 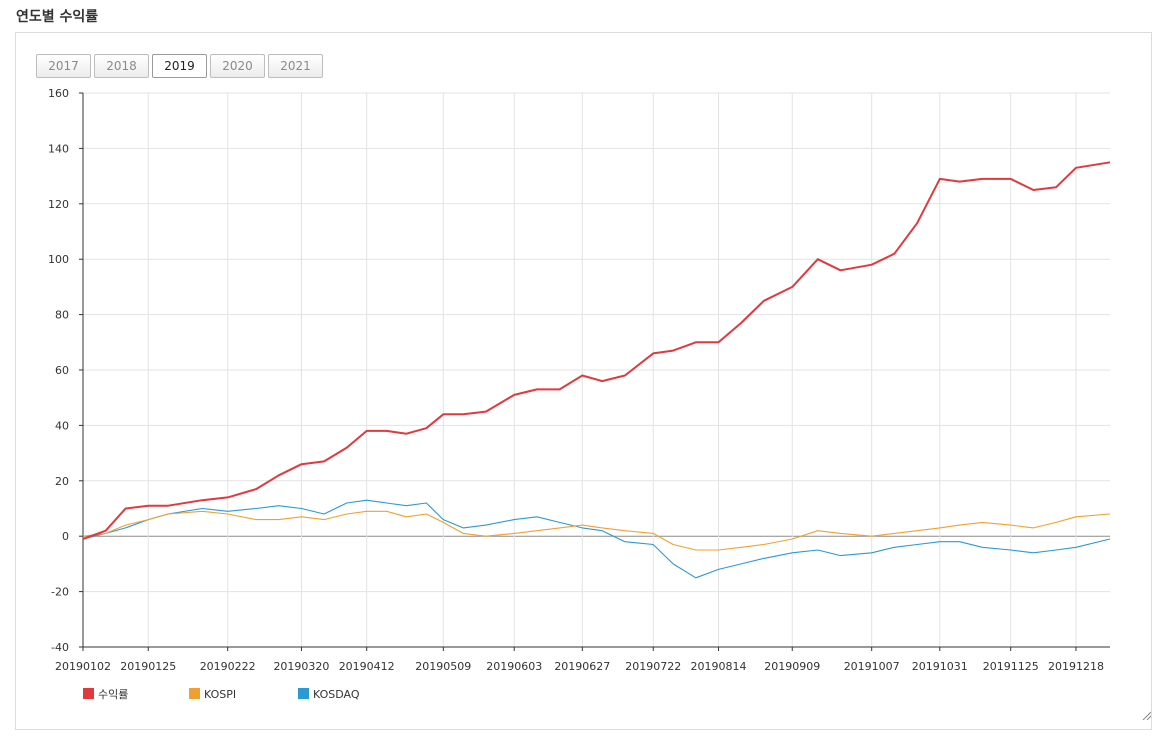 What do you see at coordinates (63, 66) in the screenshot?
I see `year-tab-2017: 2017` at bounding box center [63, 66].